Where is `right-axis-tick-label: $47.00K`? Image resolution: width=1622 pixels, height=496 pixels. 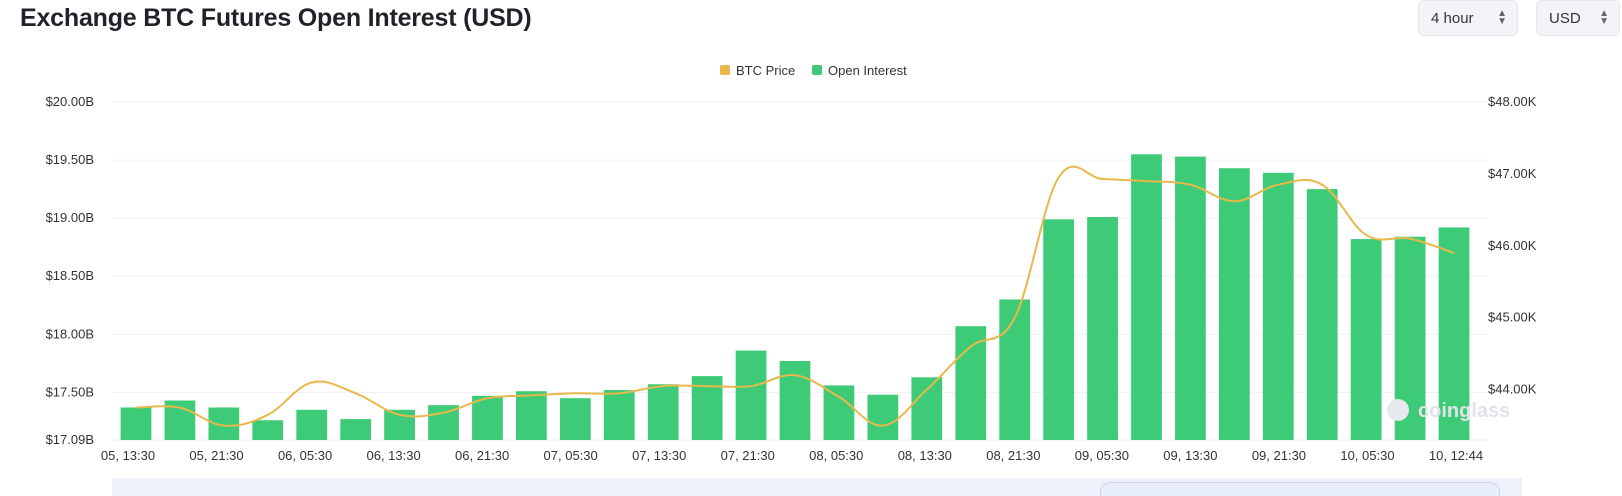 right-axis-tick-label: $47.00K is located at coordinates (1512, 173).